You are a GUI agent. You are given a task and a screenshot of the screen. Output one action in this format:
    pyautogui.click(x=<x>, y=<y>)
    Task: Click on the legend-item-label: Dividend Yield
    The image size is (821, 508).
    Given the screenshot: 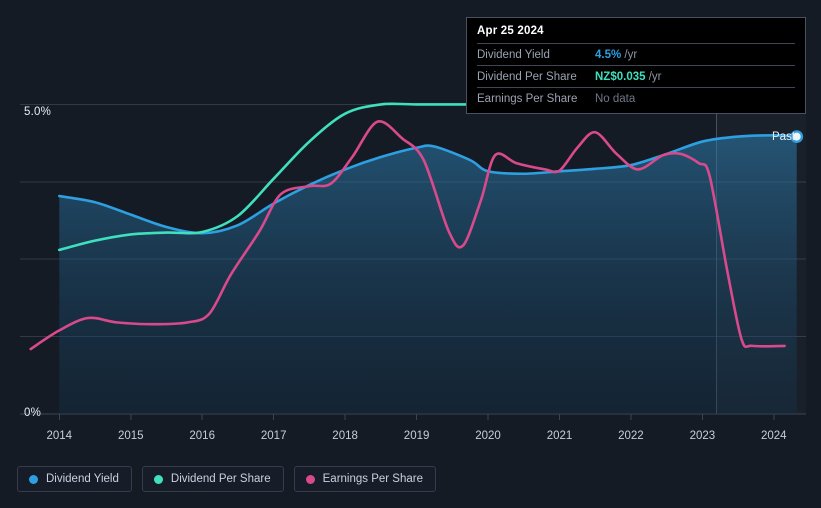 What is the action you would take?
    pyautogui.click(x=82, y=479)
    